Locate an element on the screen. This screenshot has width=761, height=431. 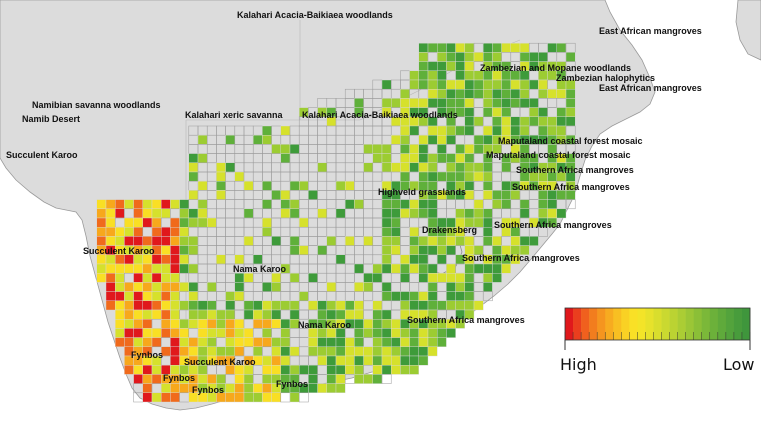
ecoregion-label: Highveld grasslands is located at coordinates (422, 192).